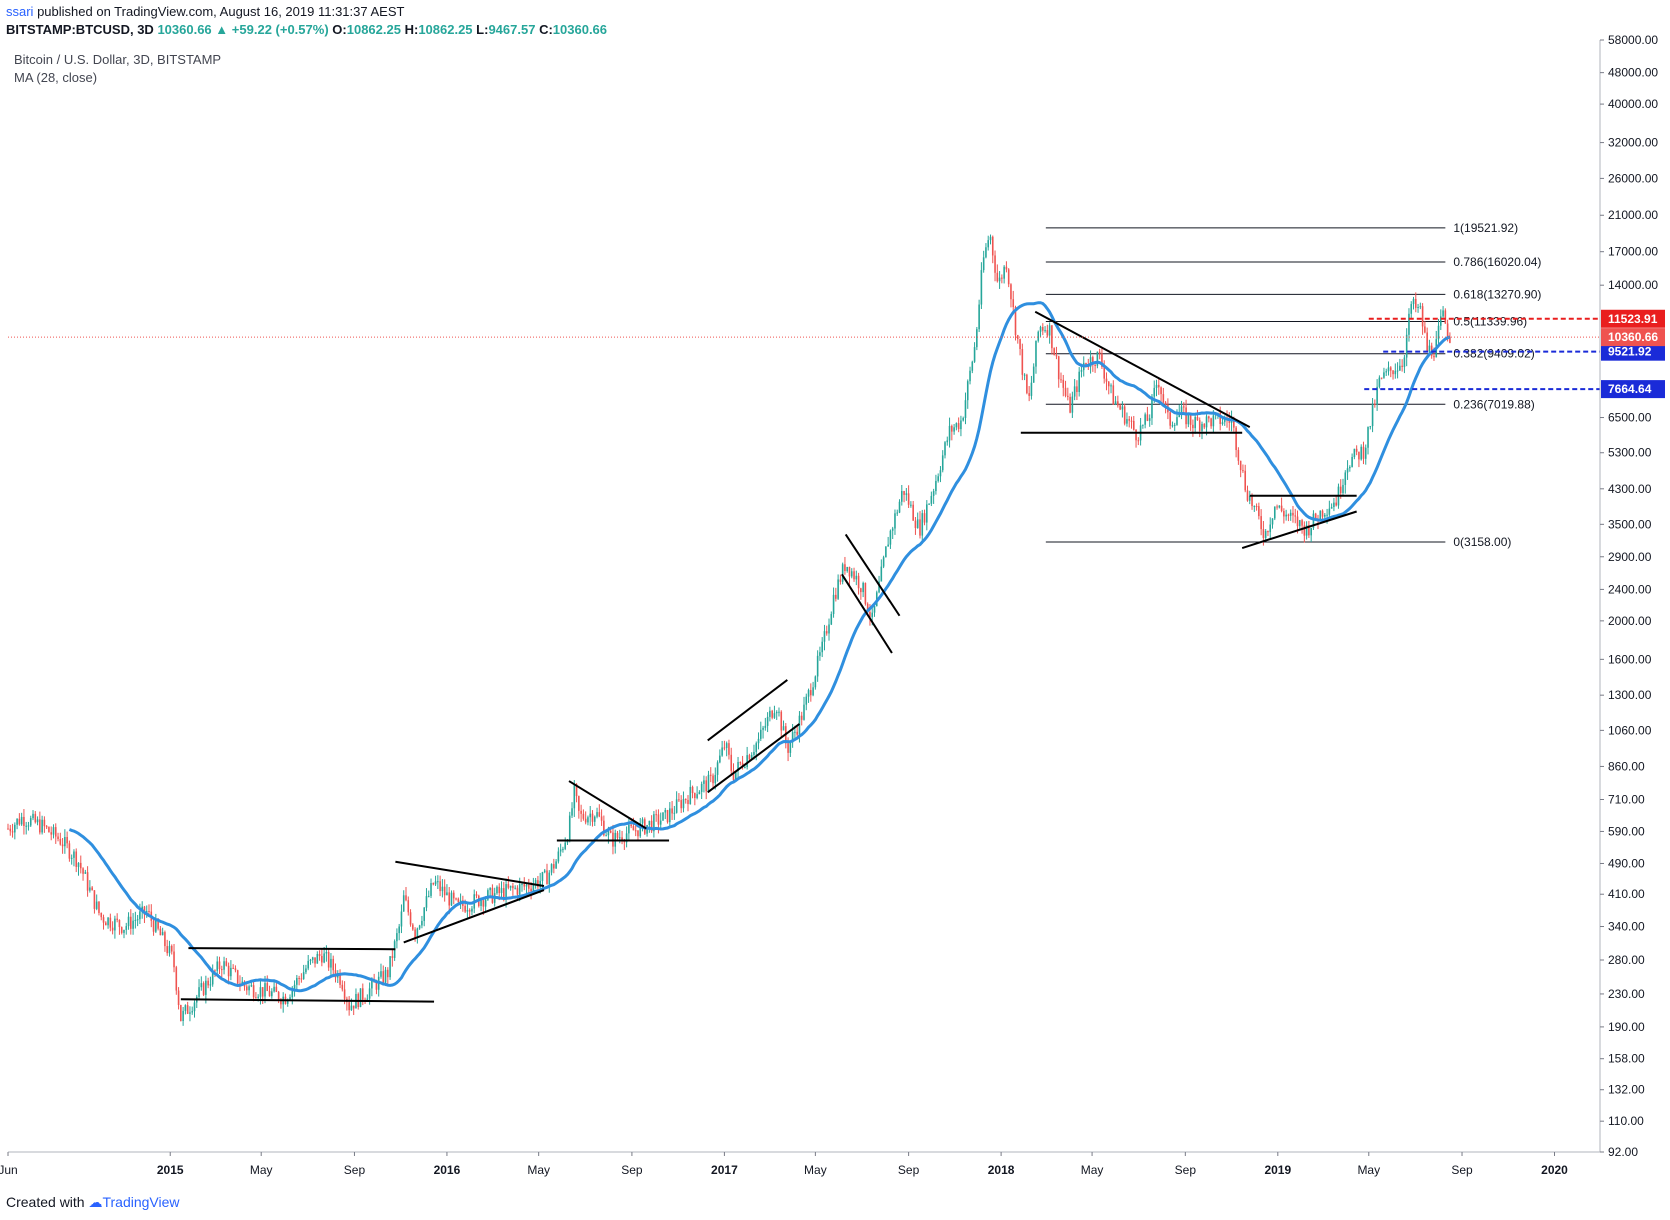 The height and width of the screenshot is (1220, 1670). I want to click on author-link: ssari, so click(20, 11).